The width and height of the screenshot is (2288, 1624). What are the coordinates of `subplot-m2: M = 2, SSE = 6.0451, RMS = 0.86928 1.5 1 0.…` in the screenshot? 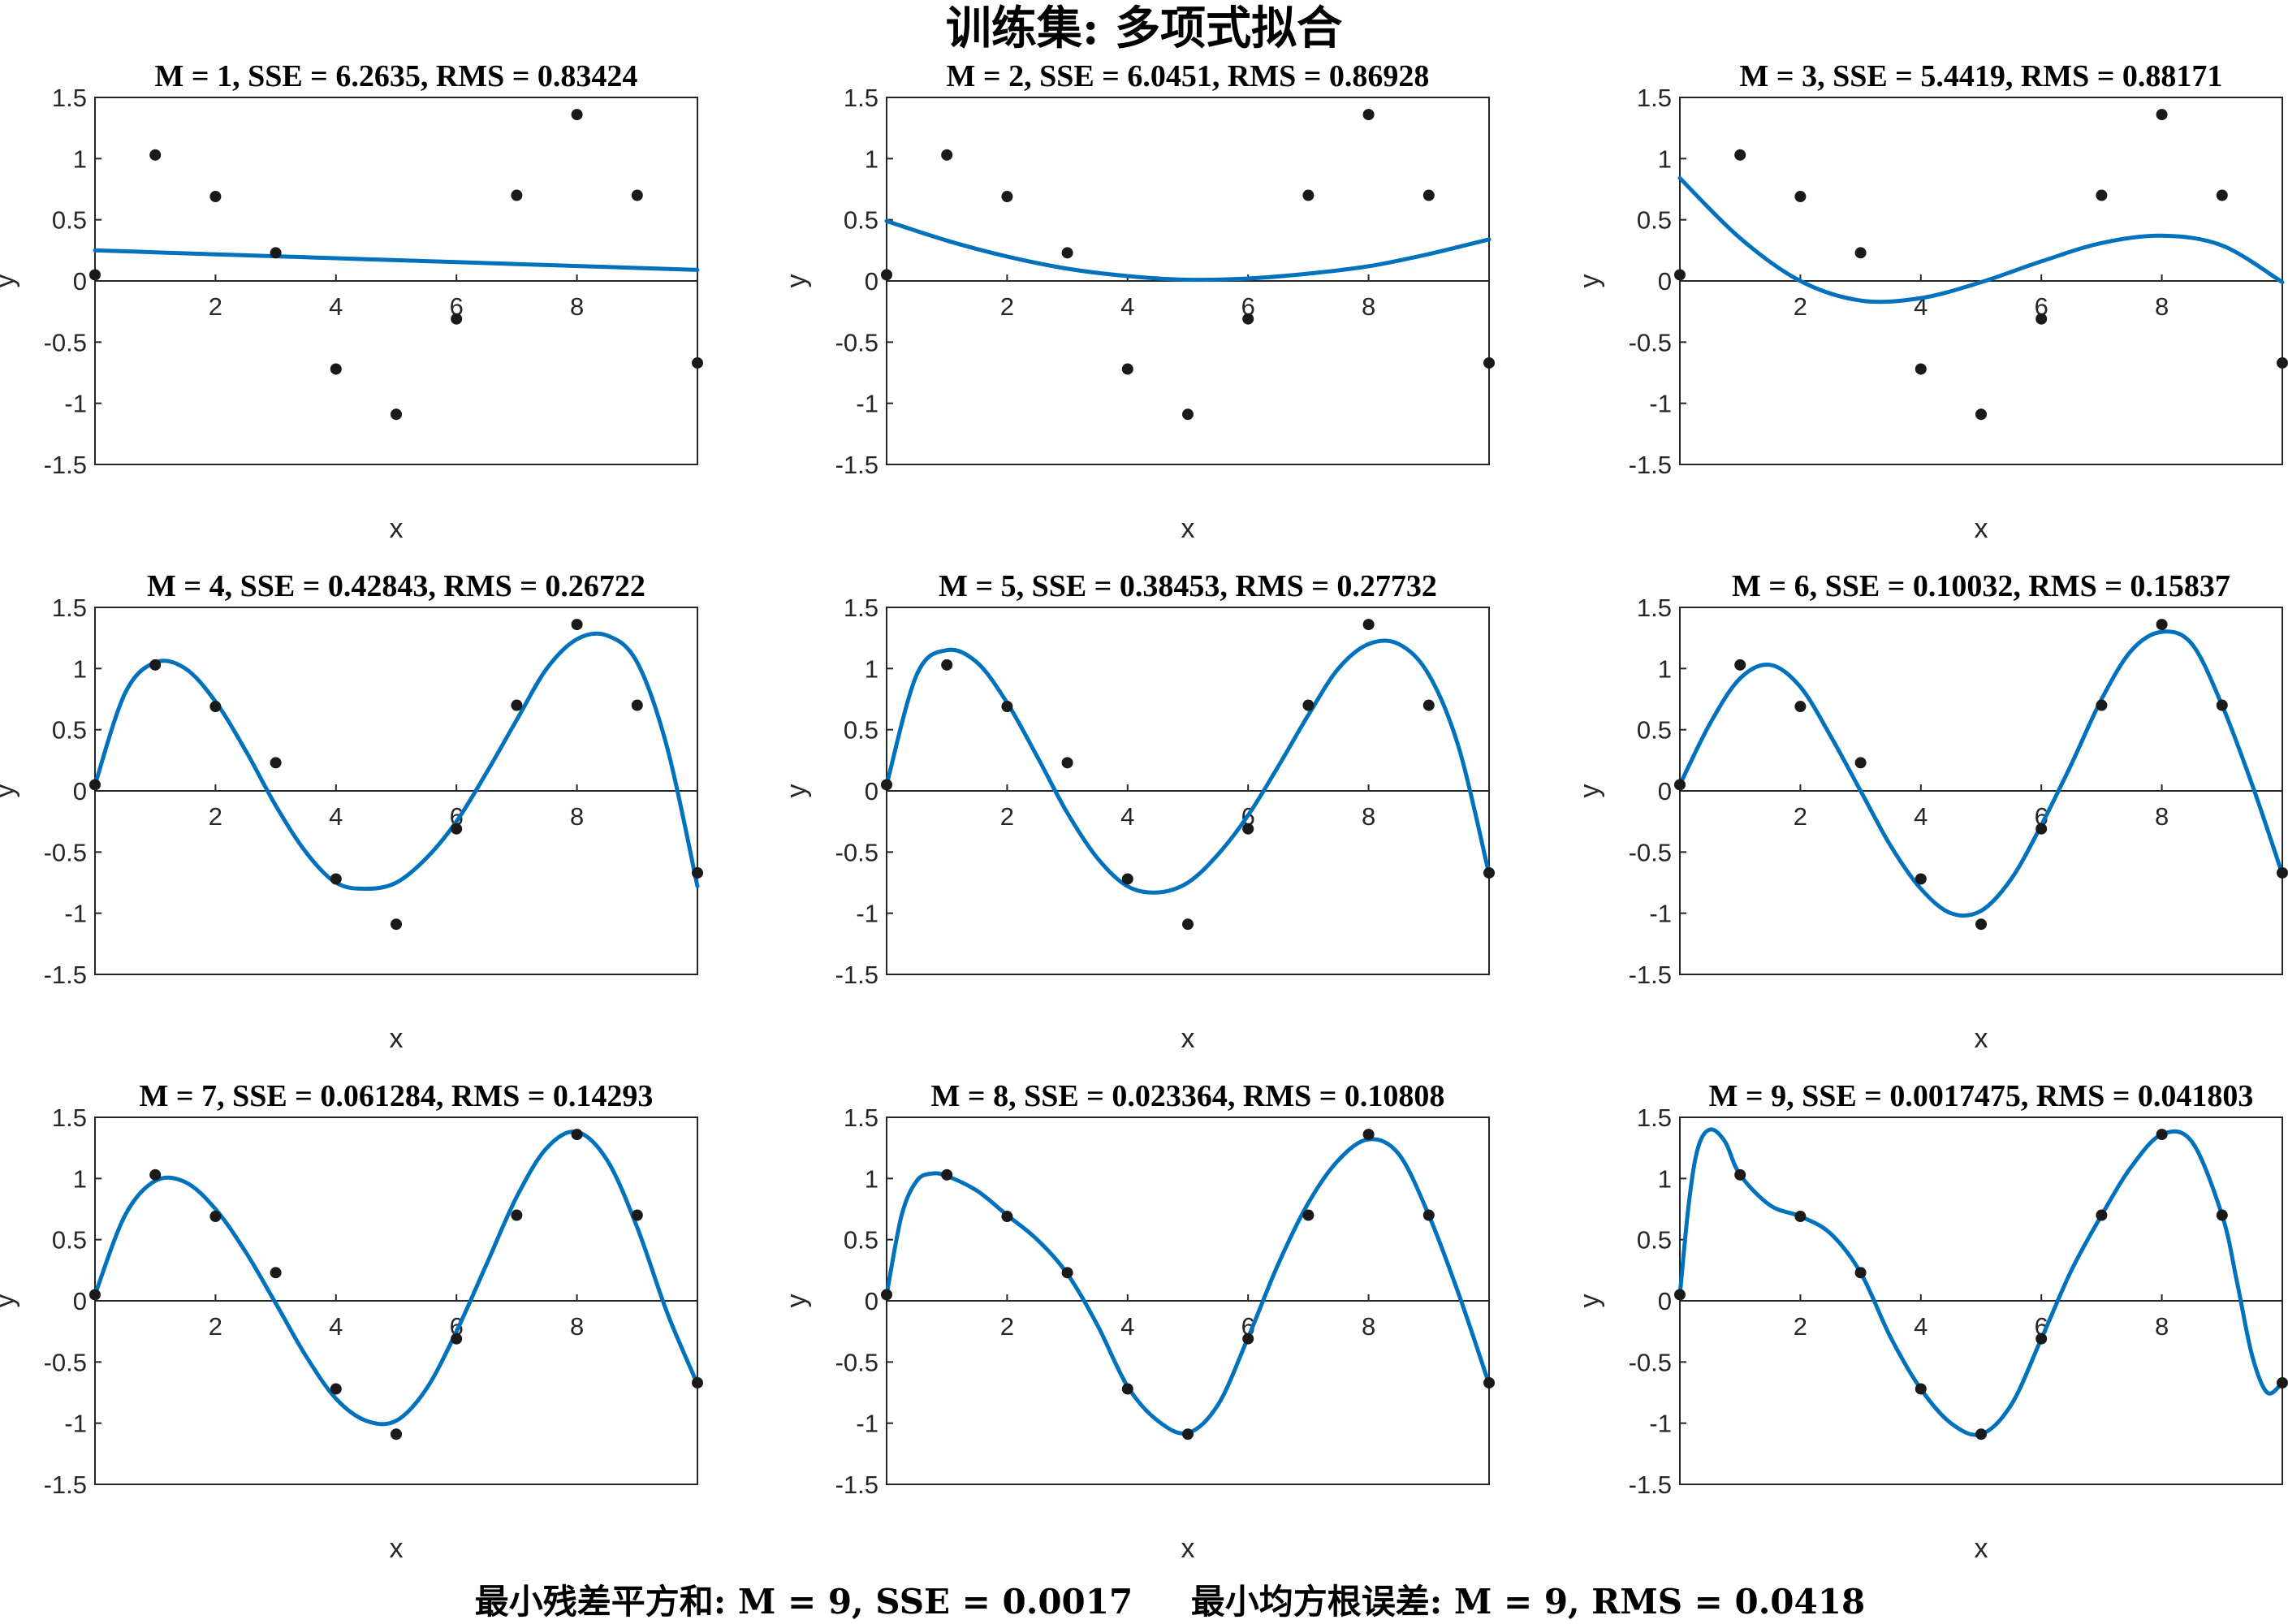 It's located at (1138, 302).